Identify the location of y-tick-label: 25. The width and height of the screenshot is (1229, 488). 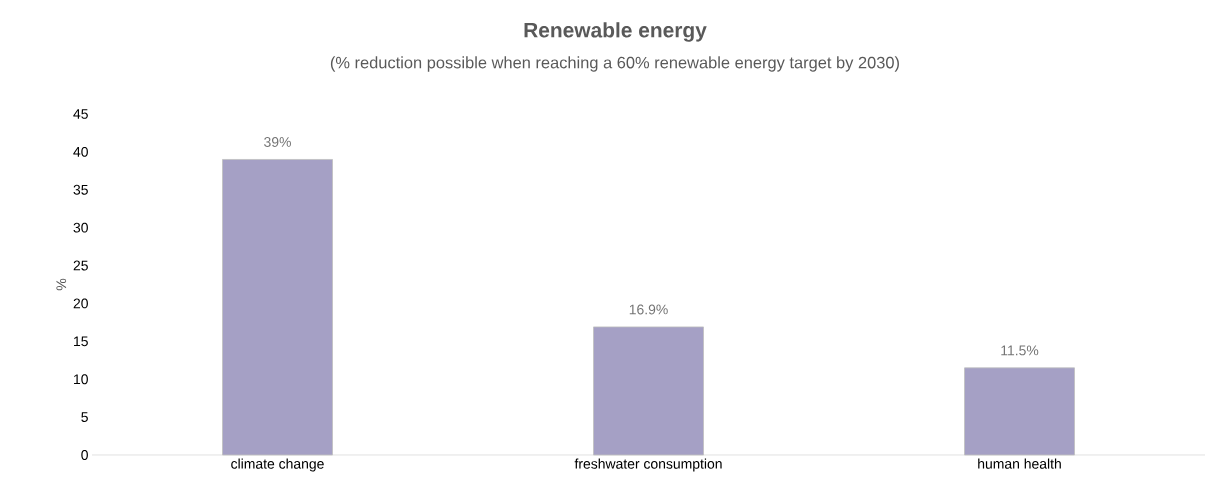
(80, 265).